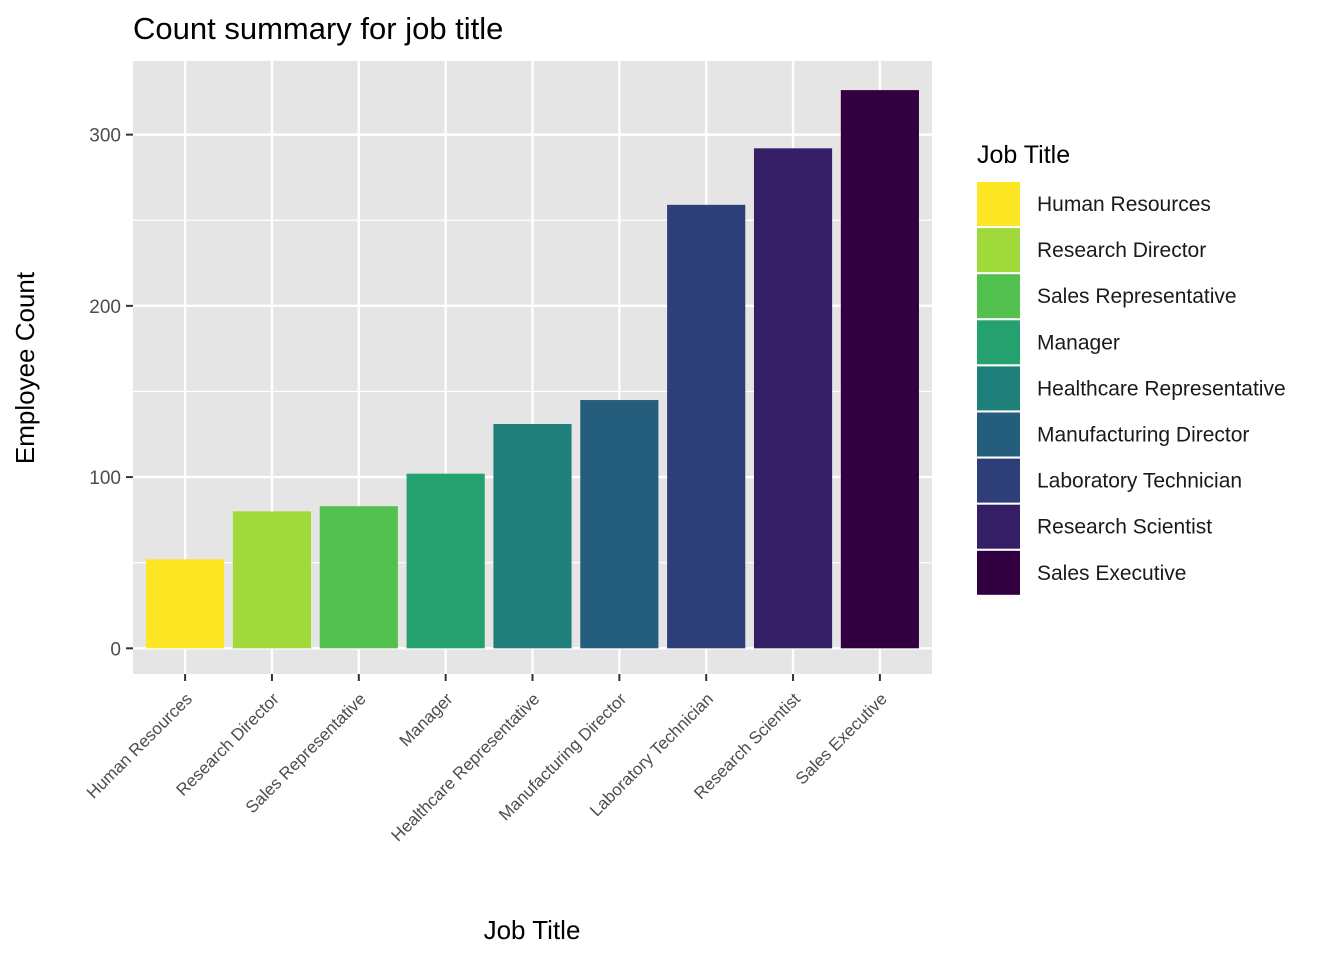 The image size is (1344, 960). What do you see at coordinates (1121, 250) in the screenshot?
I see `legend-label: Research Director` at bounding box center [1121, 250].